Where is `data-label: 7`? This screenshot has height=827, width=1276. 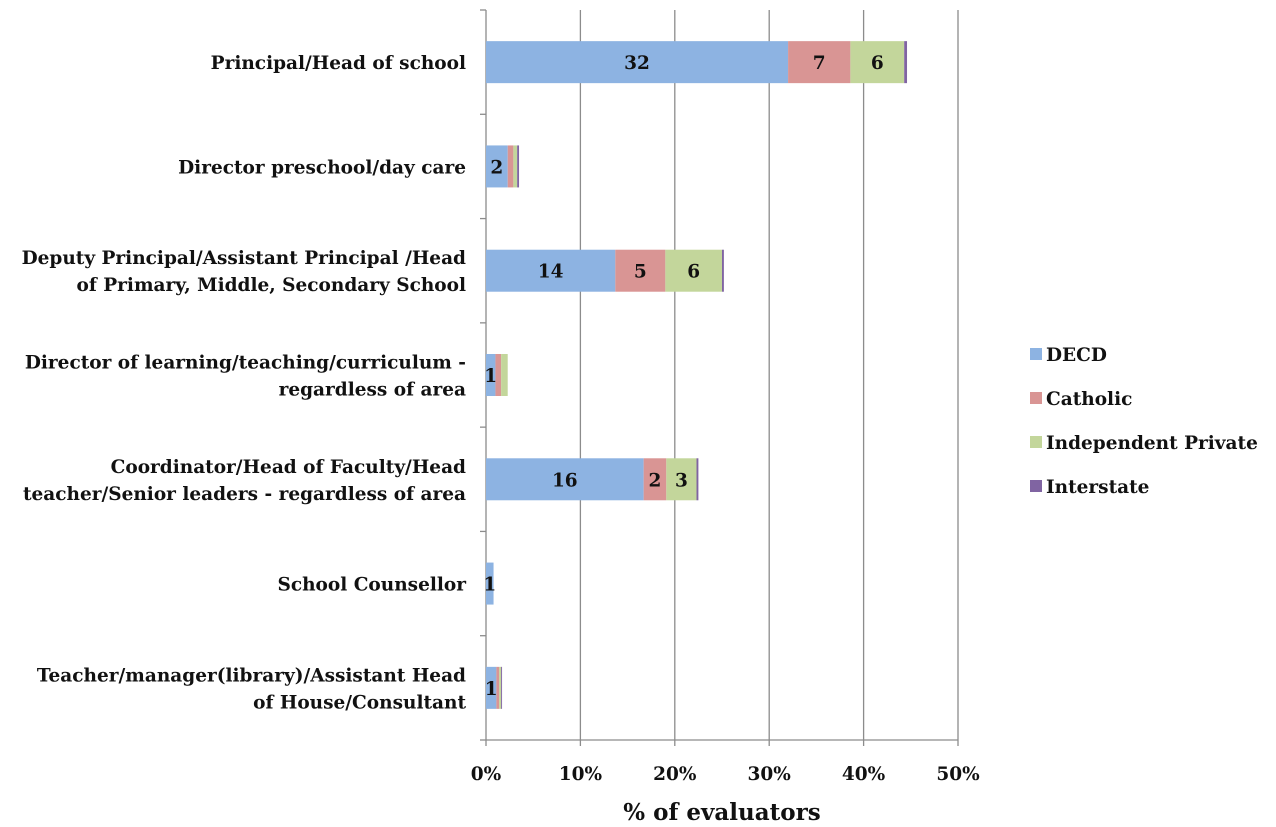
data-label: 7 is located at coordinates (819, 63).